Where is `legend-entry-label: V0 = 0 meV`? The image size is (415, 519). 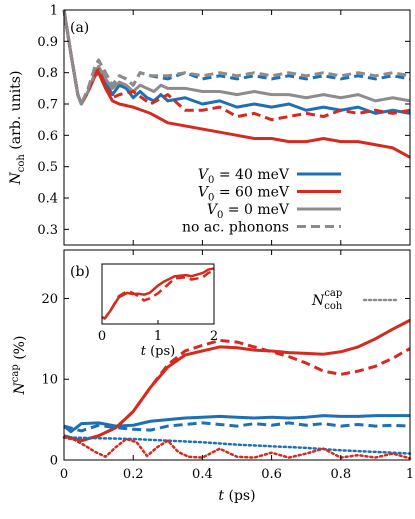 legend-entry-label: V0 = 0 meV is located at coordinates (248, 211).